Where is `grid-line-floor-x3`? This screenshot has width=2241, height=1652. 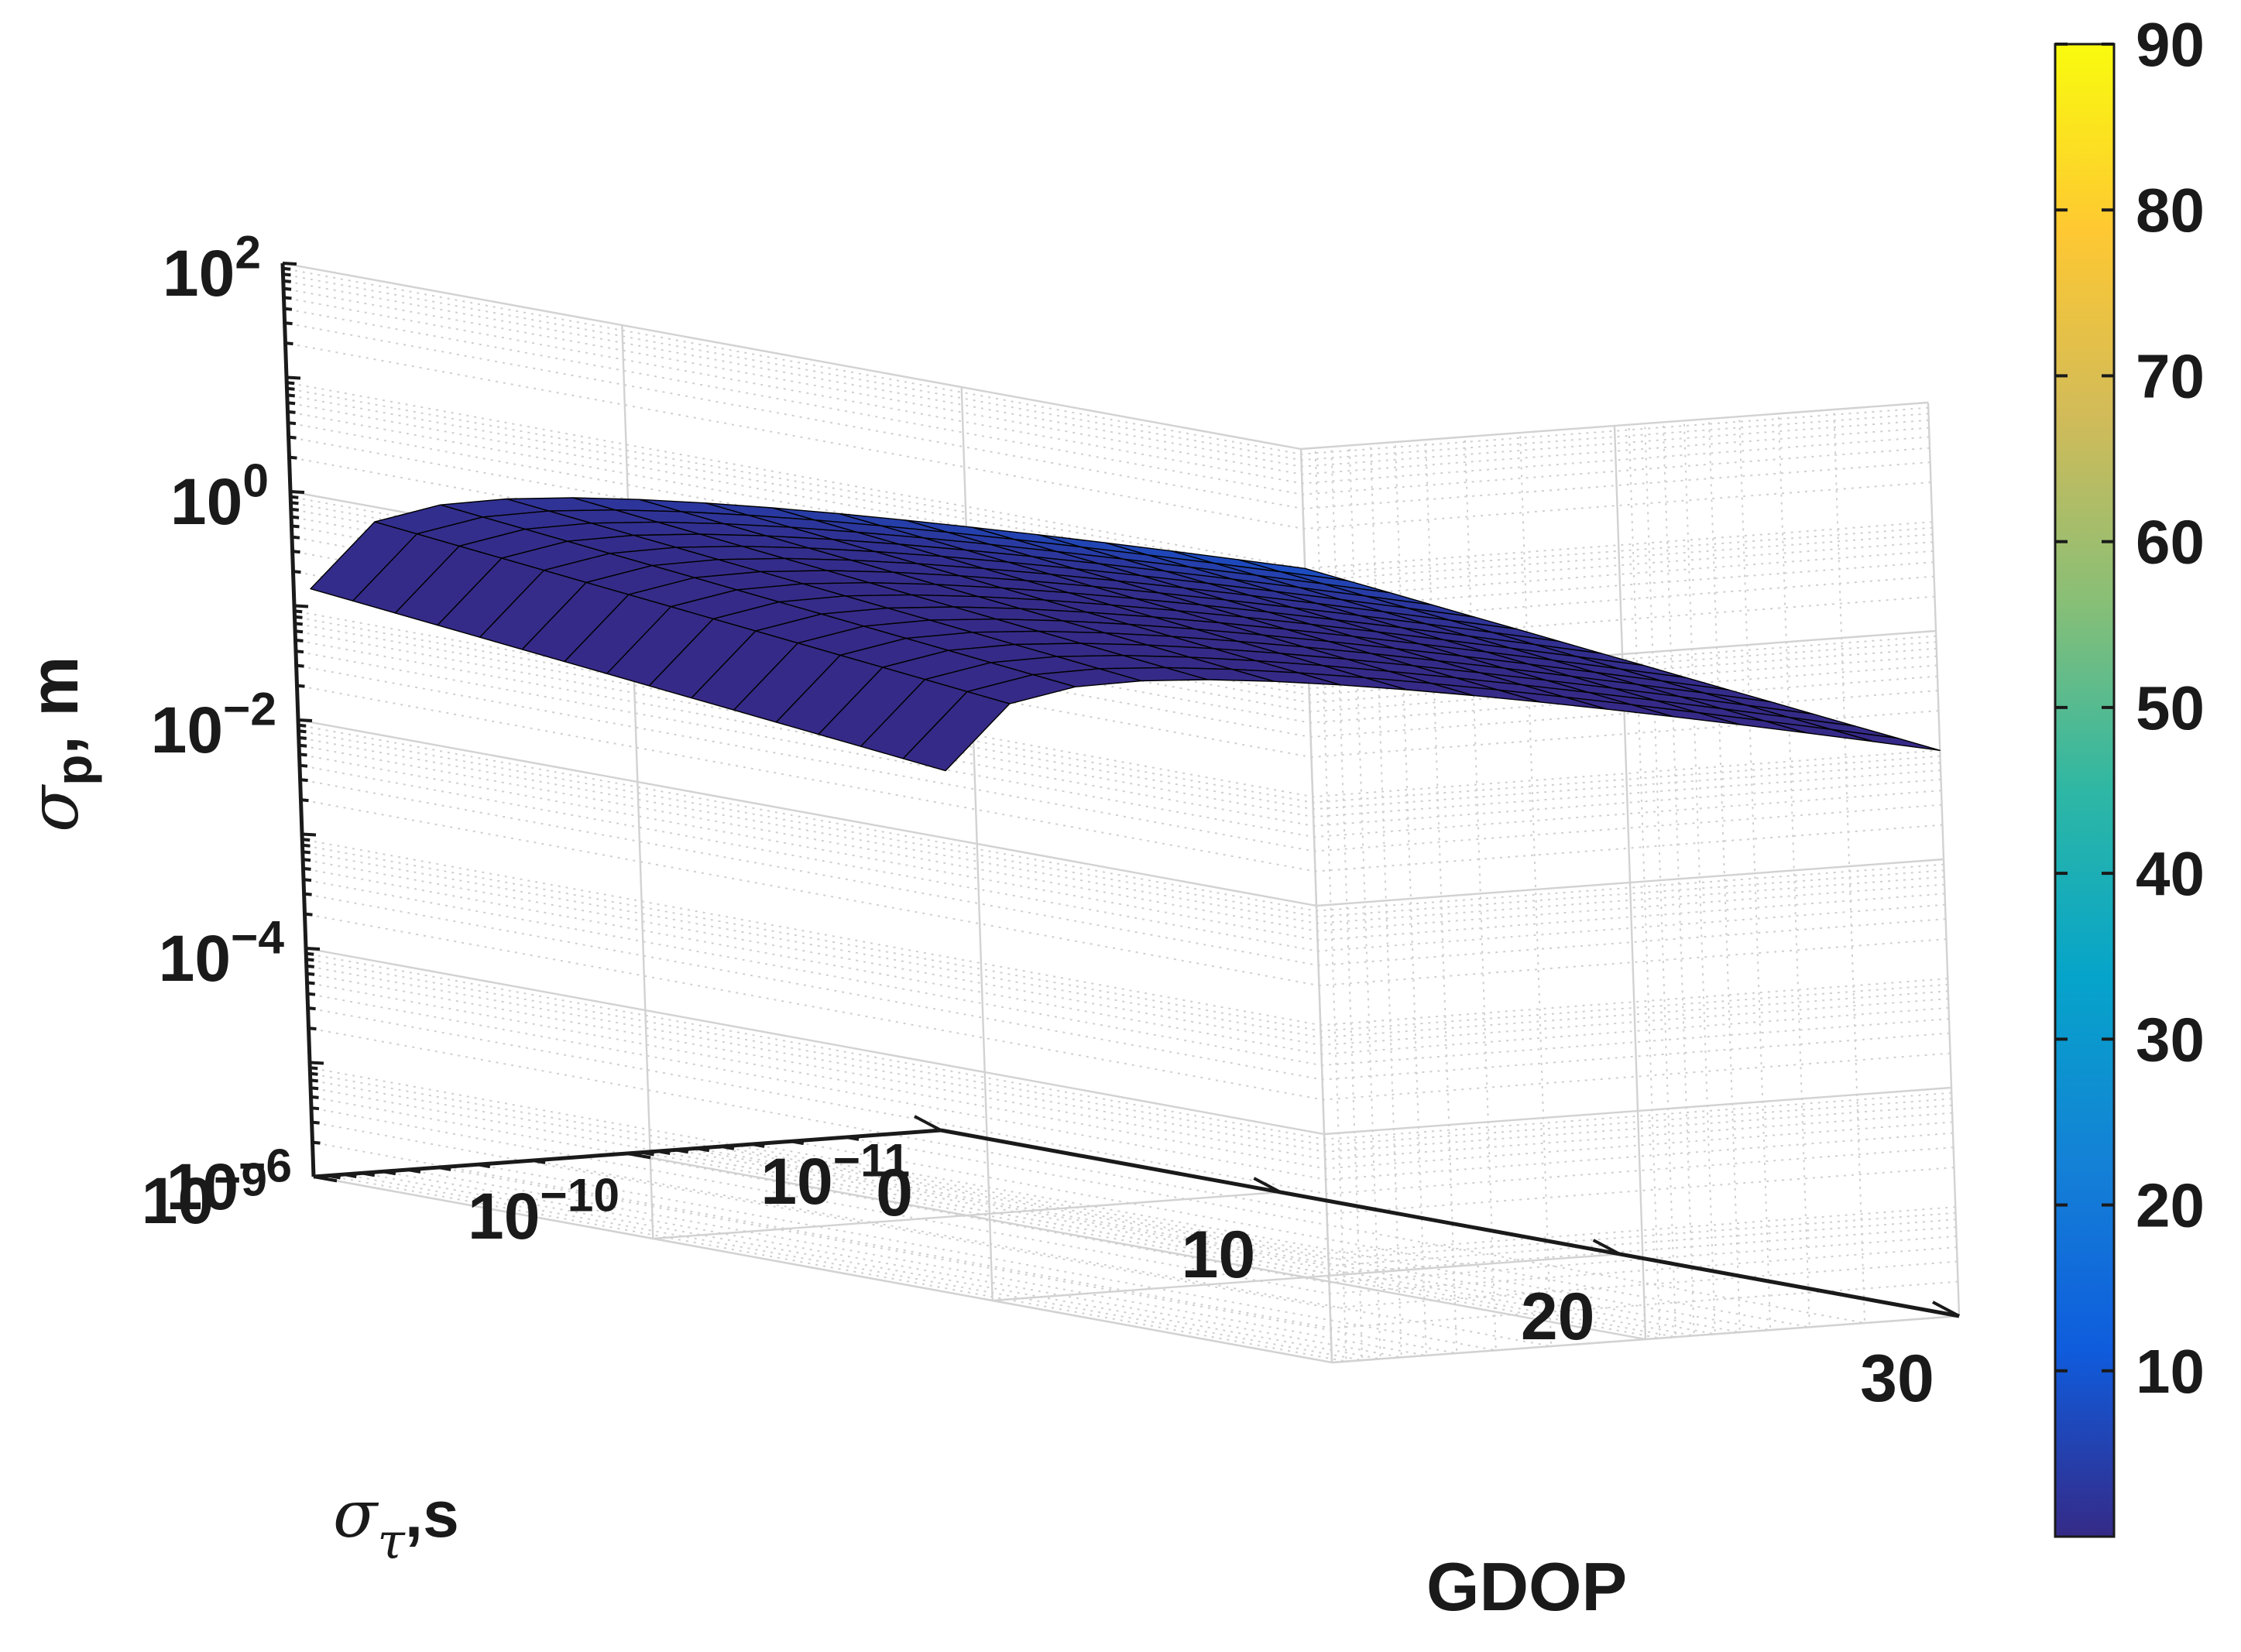 grid-line-floor-x3 is located at coordinates (1646, 1339).